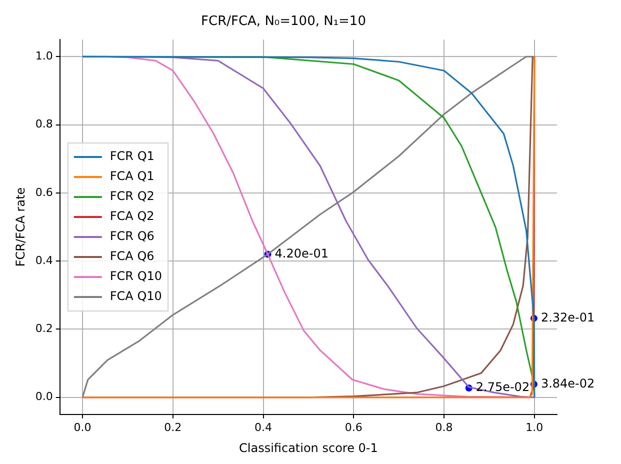  I want to click on y-axis-title: FCR/FCA rate, so click(20, 227).